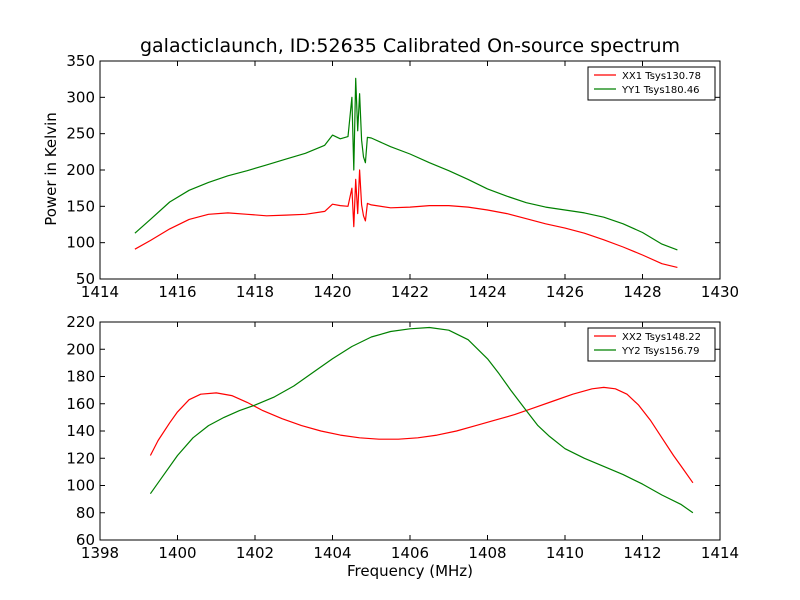 The height and width of the screenshot is (600, 800). What do you see at coordinates (661, 337) in the screenshot?
I see `legend-label: XX2 Tsys148.22` at bounding box center [661, 337].